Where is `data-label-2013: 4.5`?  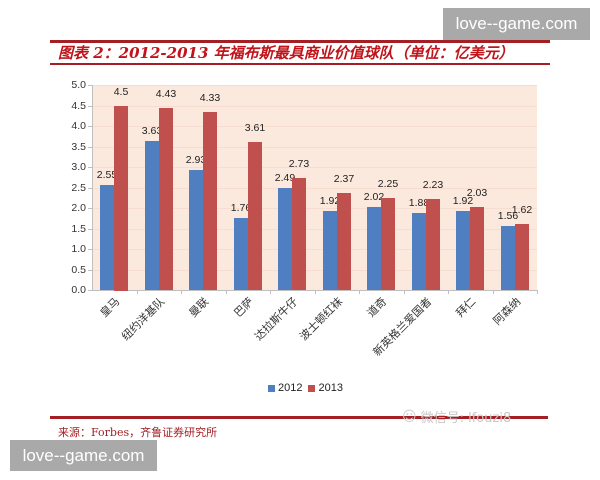 data-label-2013: 4.5 is located at coordinates (121, 92).